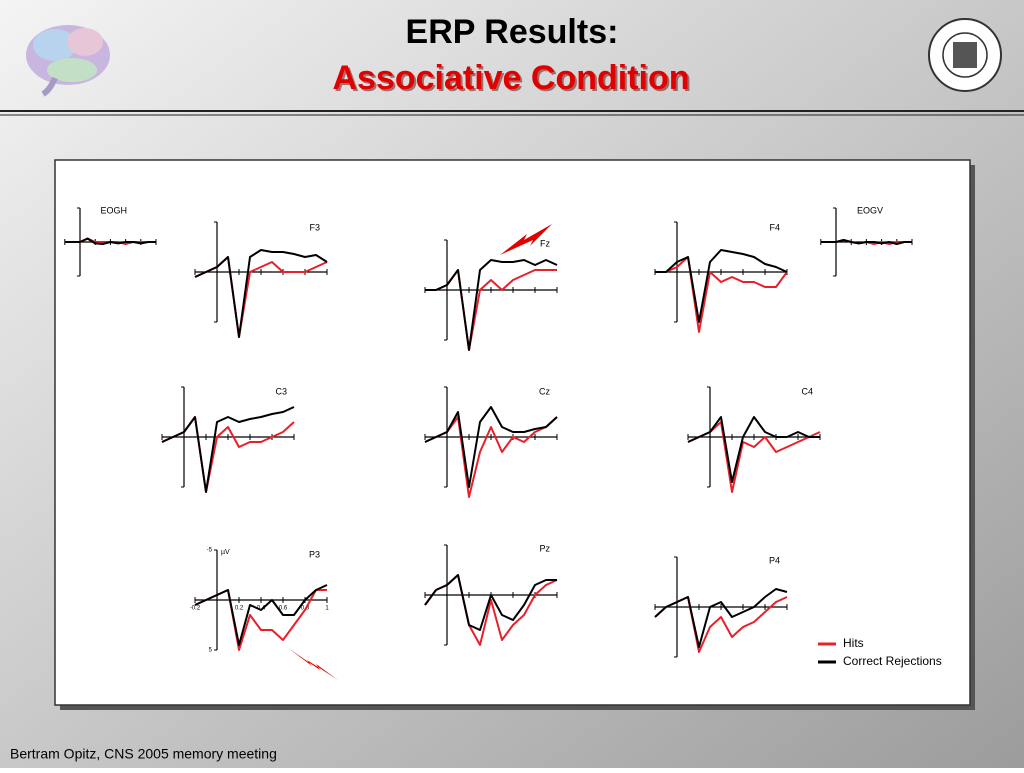 Image resolution: width=1024 pixels, height=773 pixels. What do you see at coordinates (544, 548) in the screenshot?
I see `electrode-label: Pz` at bounding box center [544, 548].